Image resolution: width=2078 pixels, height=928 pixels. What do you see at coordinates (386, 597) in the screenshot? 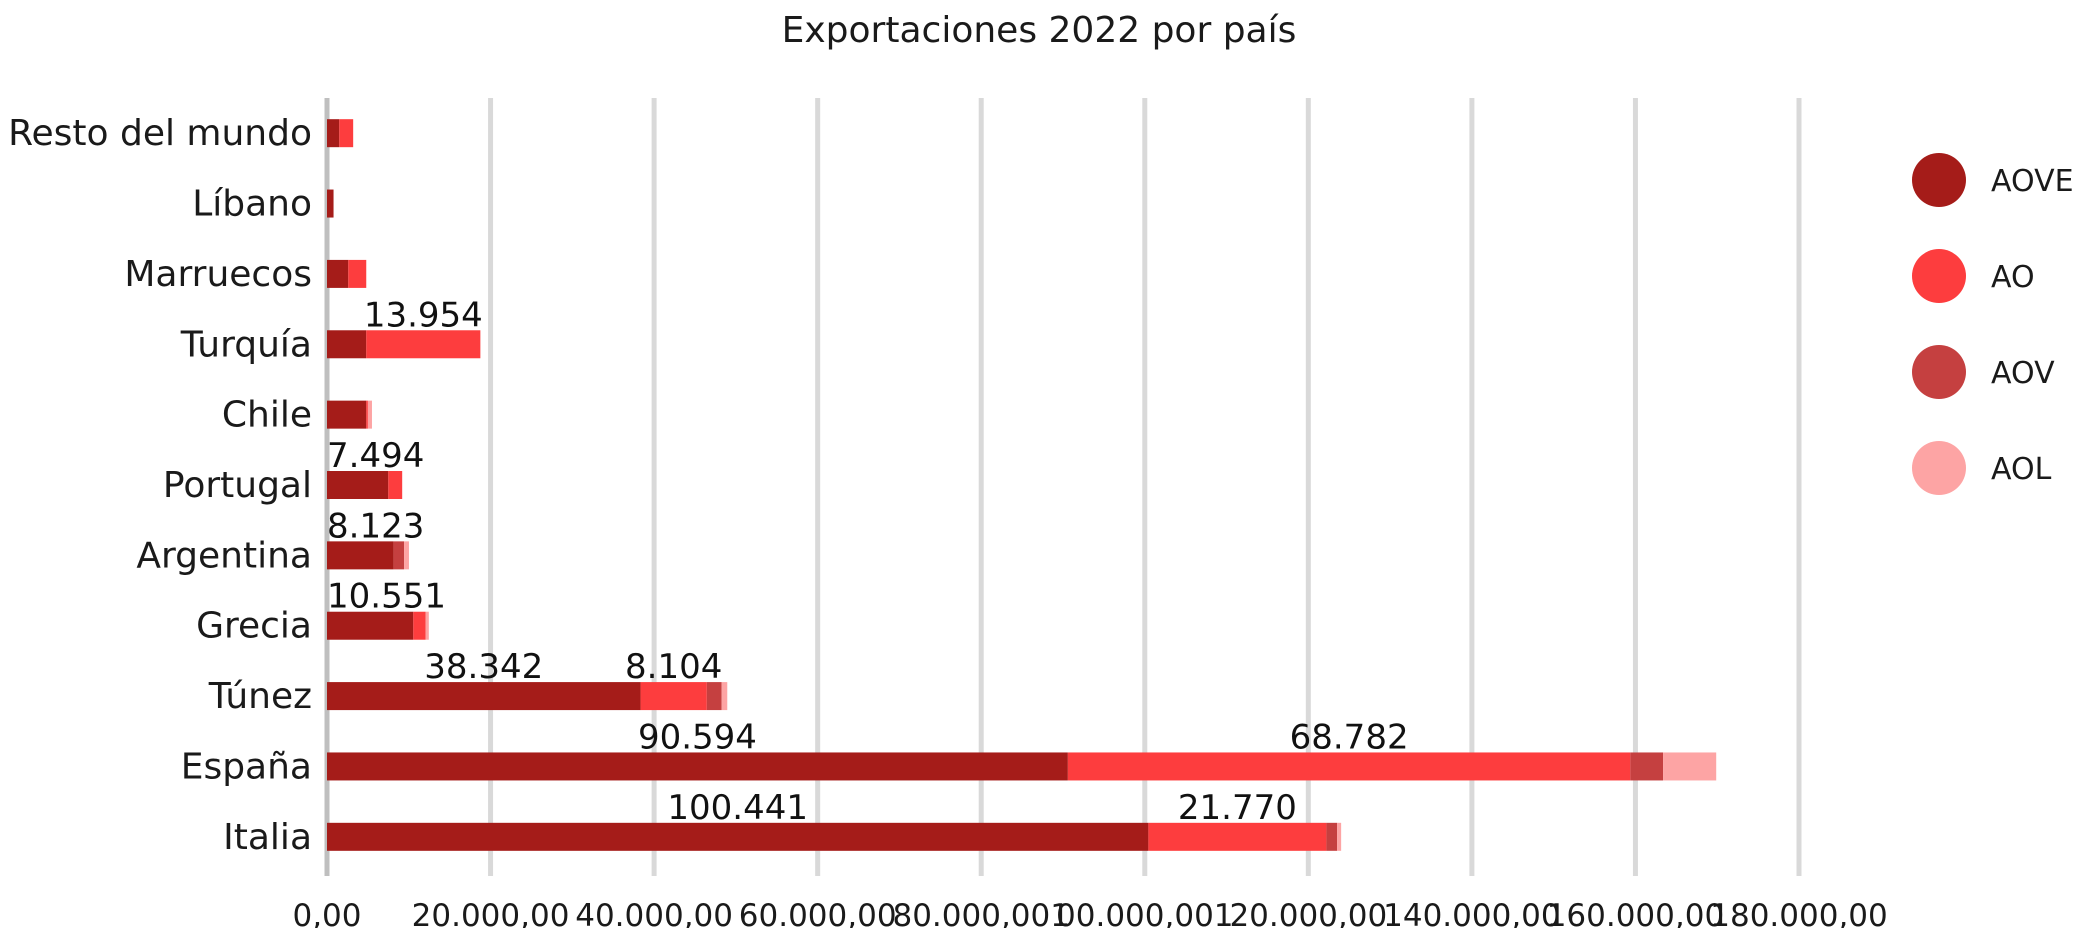
I see `data-label: 10.551` at bounding box center [386, 597].